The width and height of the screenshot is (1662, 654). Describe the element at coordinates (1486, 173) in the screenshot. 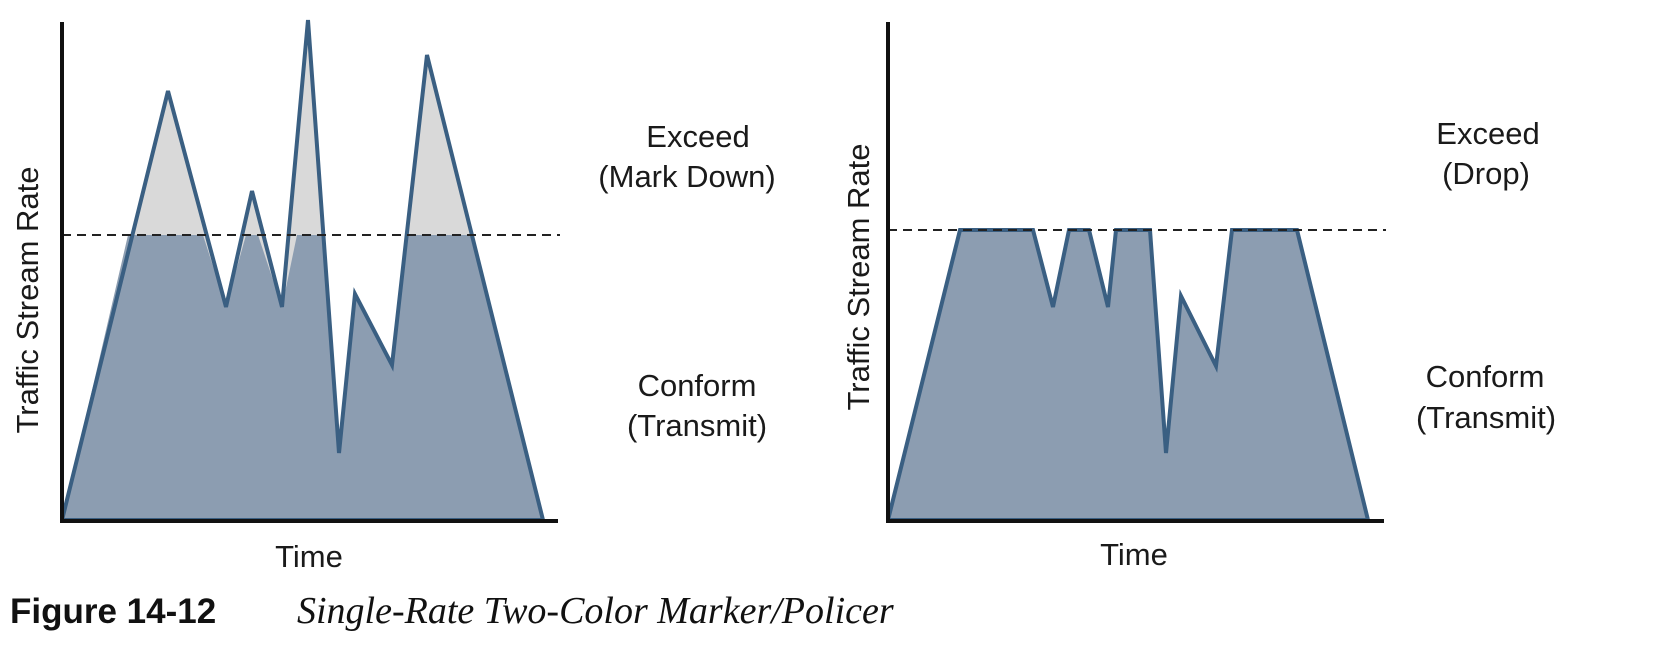

I see `exceed-action-label: (Drop)` at that location.